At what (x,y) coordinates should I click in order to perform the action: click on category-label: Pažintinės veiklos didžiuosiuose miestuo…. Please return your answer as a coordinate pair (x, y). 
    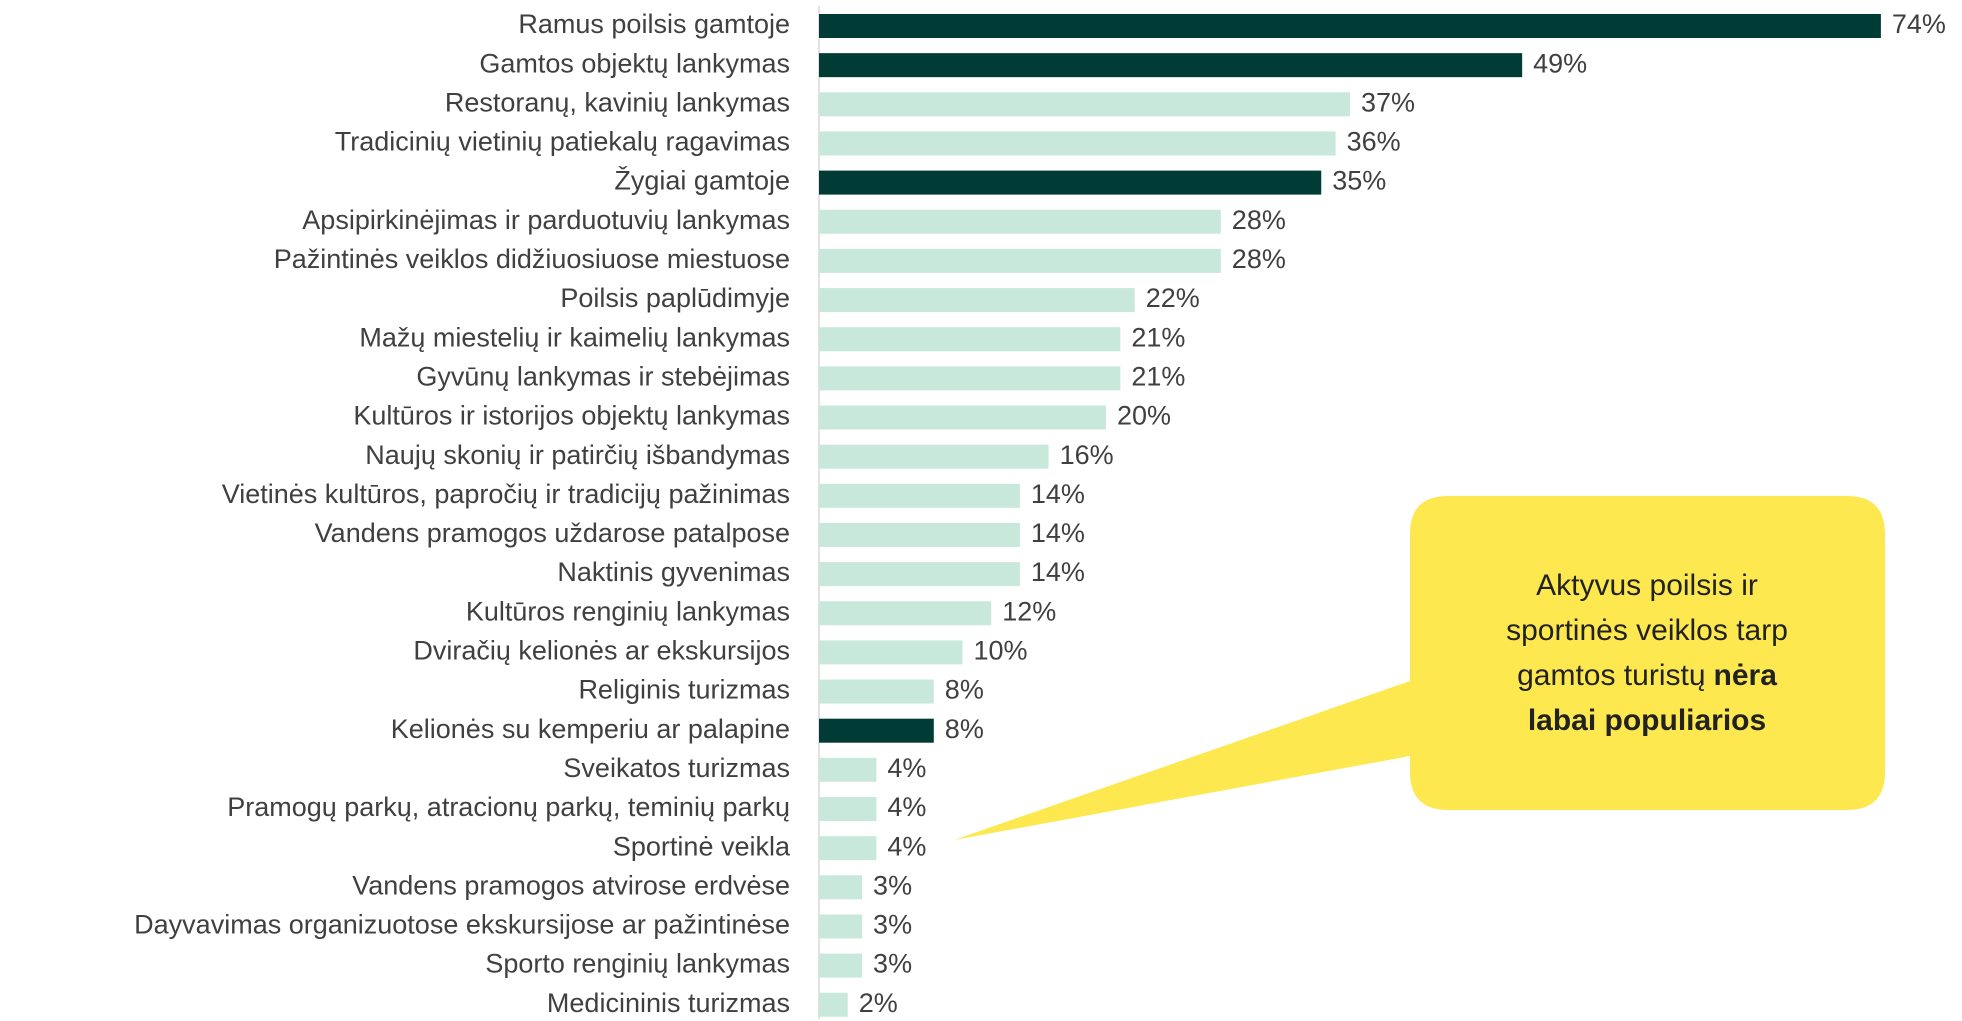
    Looking at the image, I should click on (532, 259).